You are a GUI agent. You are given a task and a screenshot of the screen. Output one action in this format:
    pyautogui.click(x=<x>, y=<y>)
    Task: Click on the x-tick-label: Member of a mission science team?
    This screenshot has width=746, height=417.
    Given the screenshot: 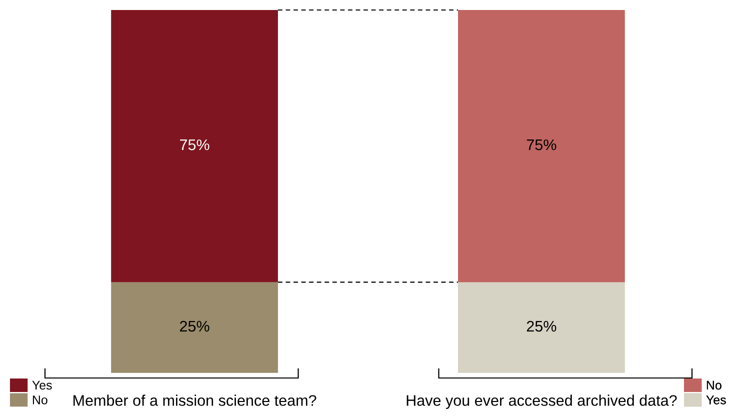 What is the action you would take?
    pyautogui.click(x=195, y=400)
    